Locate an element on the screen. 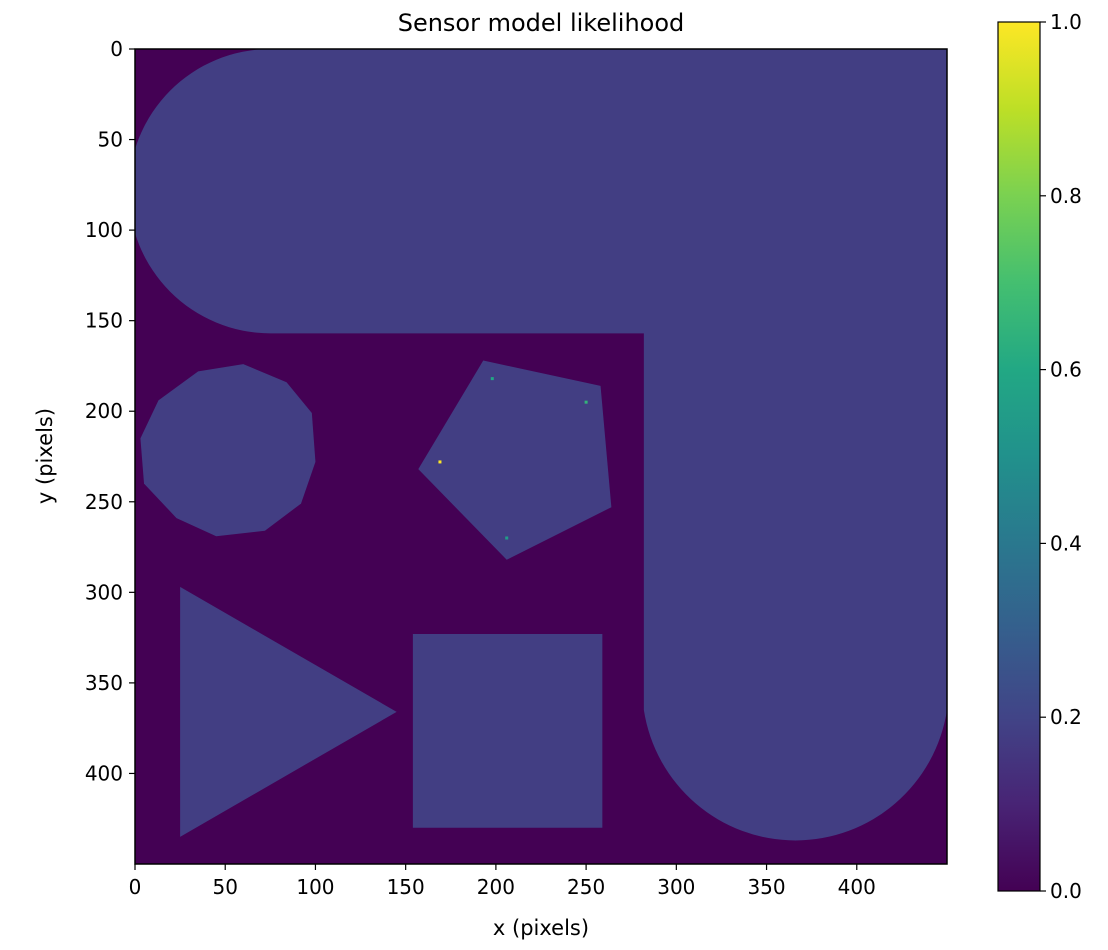 The width and height of the screenshot is (1108, 950). y-axis-label: y (pixels) is located at coordinates (45, 456).